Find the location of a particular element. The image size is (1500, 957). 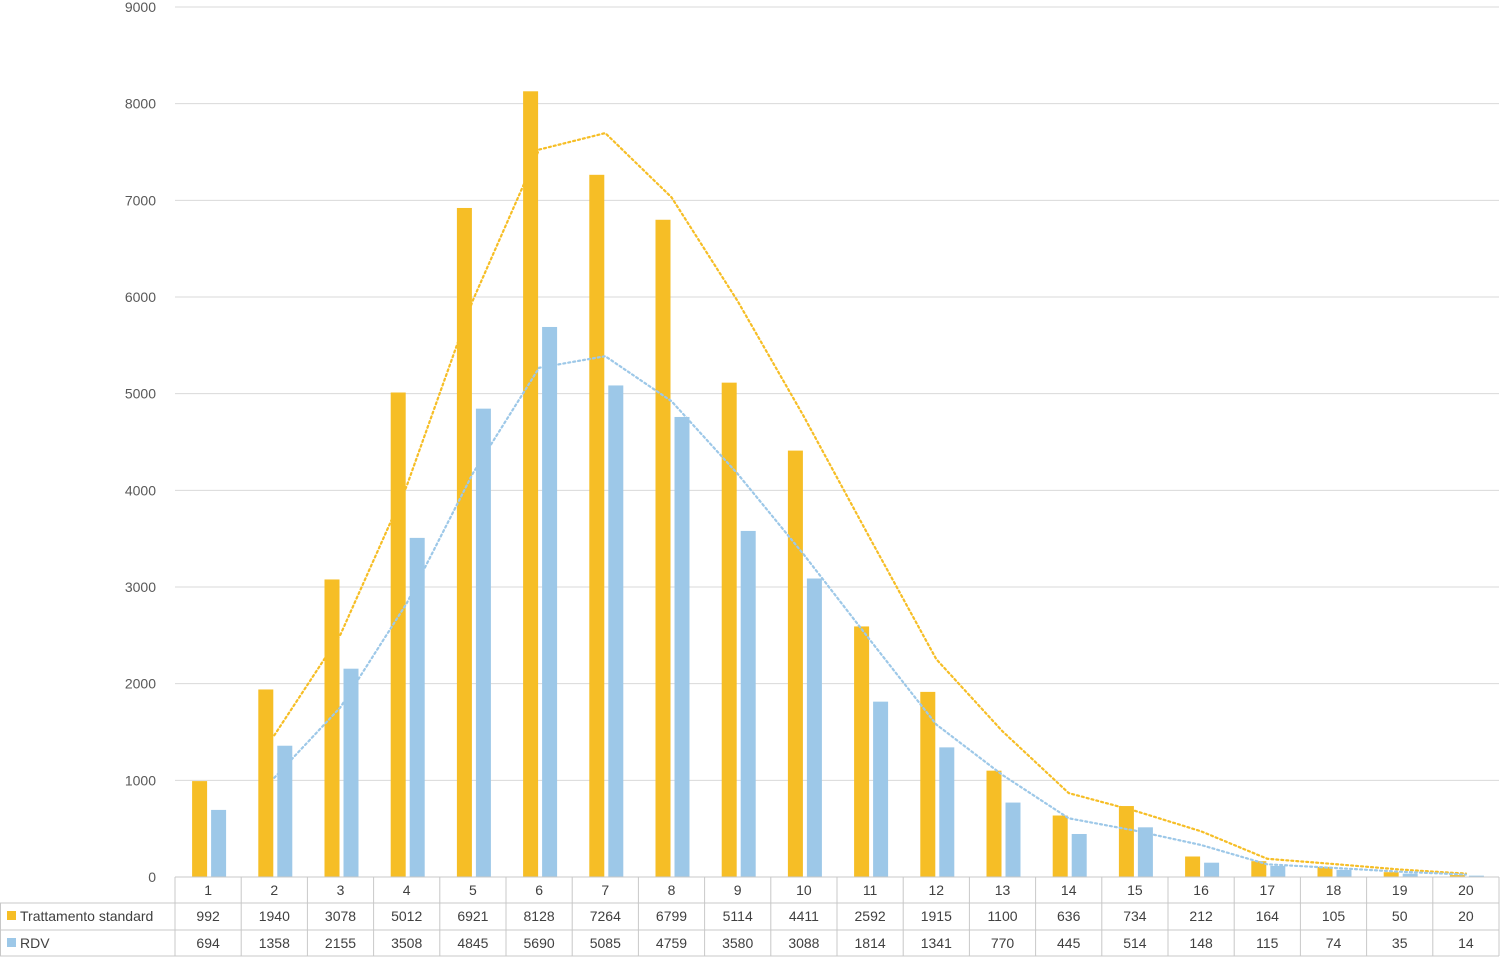

x-category-label: 3 is located at coordinates (341, 890).